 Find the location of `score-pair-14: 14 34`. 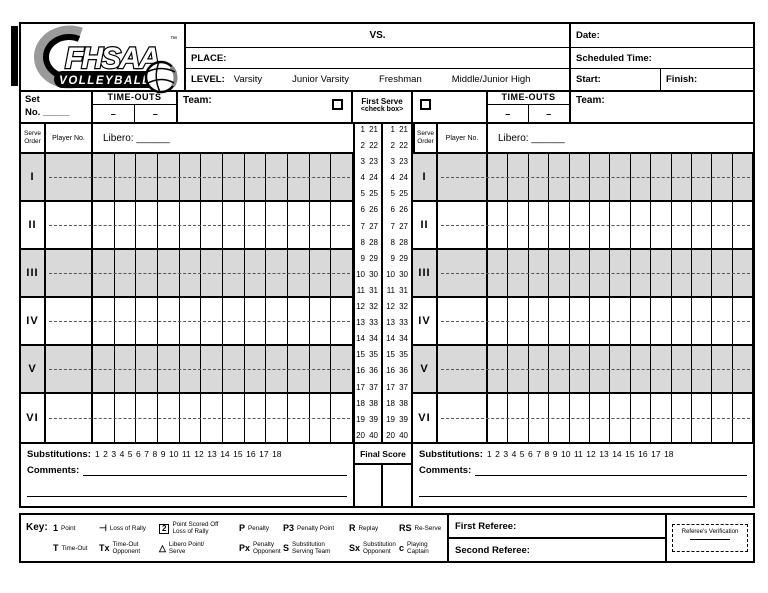

score-pair-14: 14 34 is located at coordinates (368, 339).